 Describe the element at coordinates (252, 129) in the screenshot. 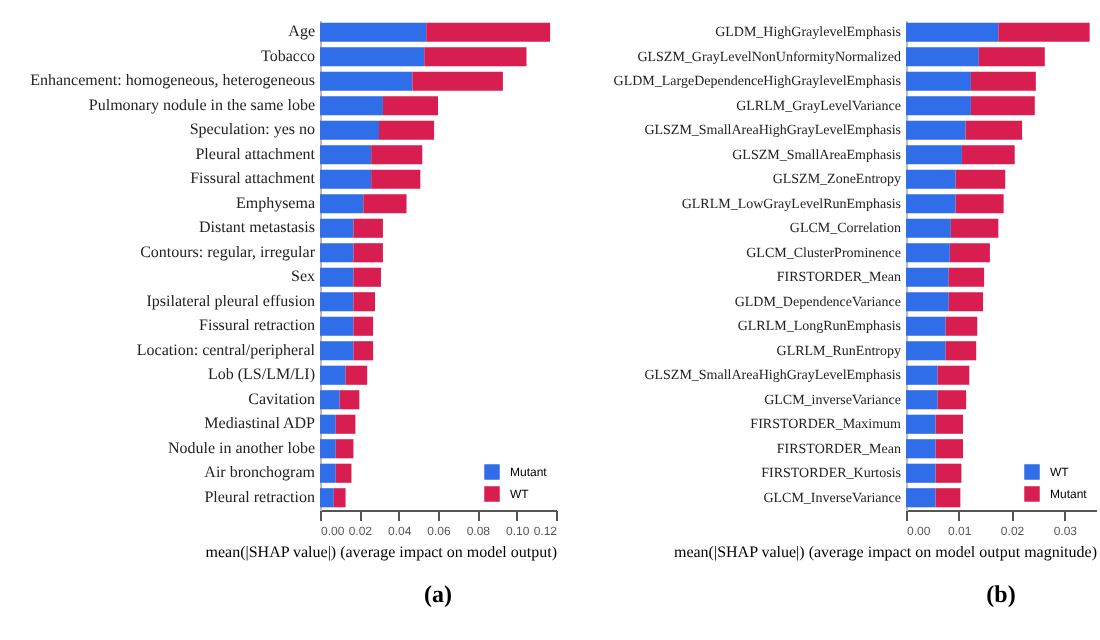

I see `y-tick-label: Speculation: yes no` at that location.